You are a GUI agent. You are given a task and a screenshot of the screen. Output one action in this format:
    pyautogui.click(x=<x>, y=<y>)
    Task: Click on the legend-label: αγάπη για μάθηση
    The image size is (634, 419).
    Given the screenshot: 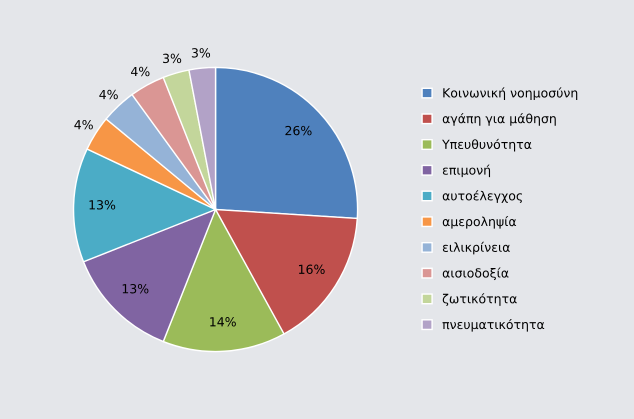 What is the action you would take?
    pyautogui.click(x=499, y=119)
    